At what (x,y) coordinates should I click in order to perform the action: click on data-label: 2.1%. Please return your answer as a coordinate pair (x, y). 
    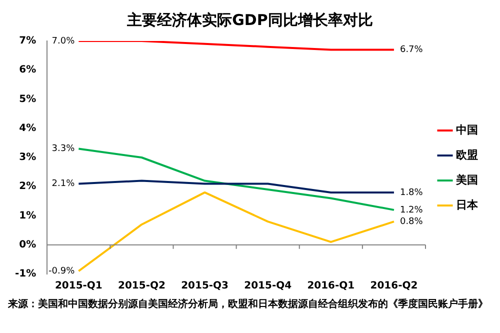
    Looking at the image, I should click on (64, 184).